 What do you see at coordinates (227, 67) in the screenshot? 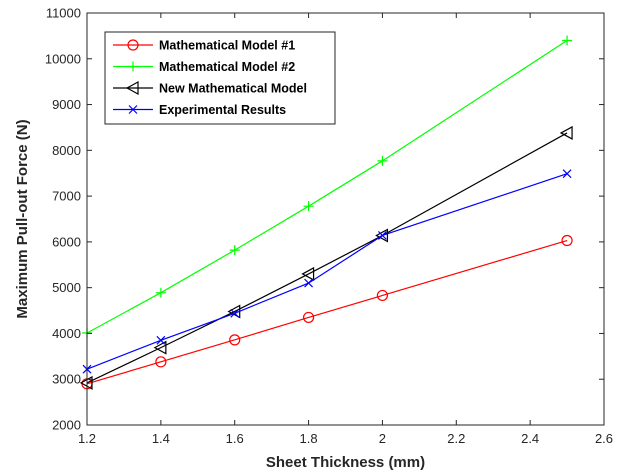
I see `legend-label-1: Mathematical Model #2` at bounding box center [227, 67].